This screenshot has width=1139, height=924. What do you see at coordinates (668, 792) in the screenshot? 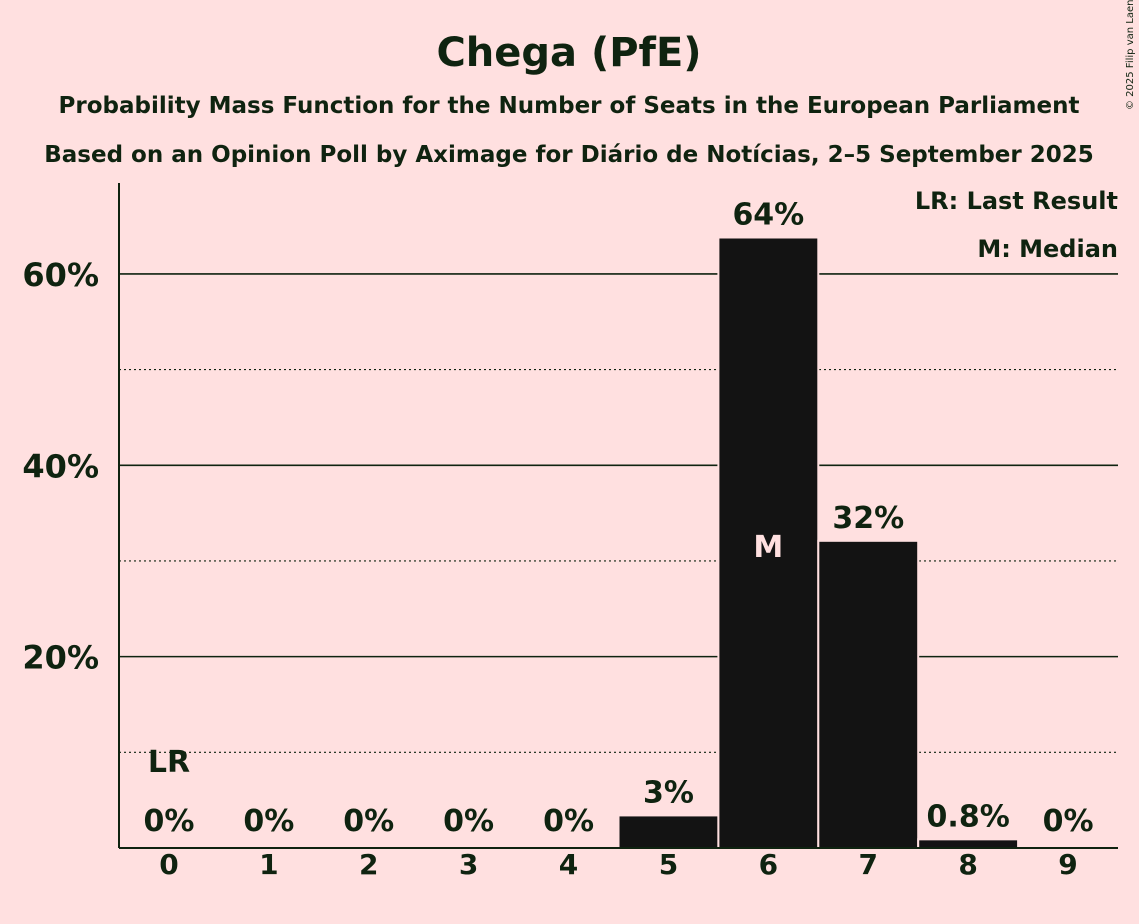
I see `data-label: 3%` at bounding box center [668, 792].